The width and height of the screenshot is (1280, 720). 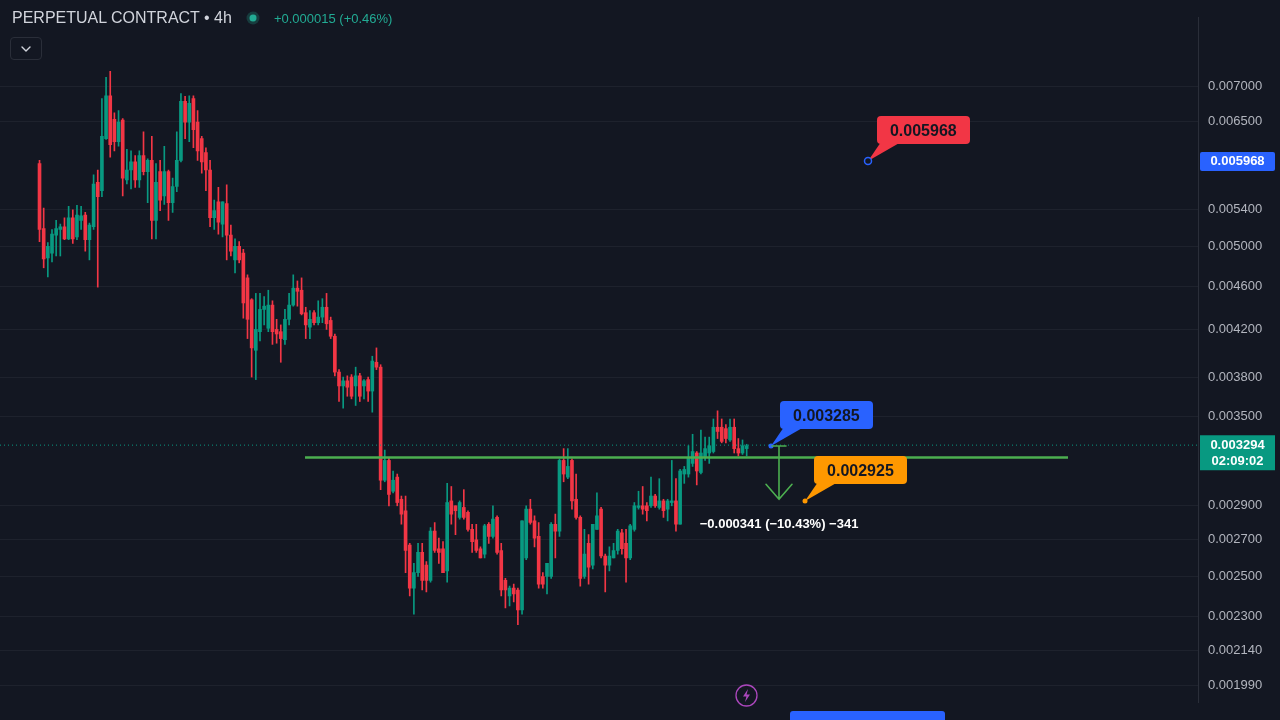 What do you see at coordinates (1237, 161) in the screenshot?
I see `text: 0.005968` at bounding box center [1237, 161].